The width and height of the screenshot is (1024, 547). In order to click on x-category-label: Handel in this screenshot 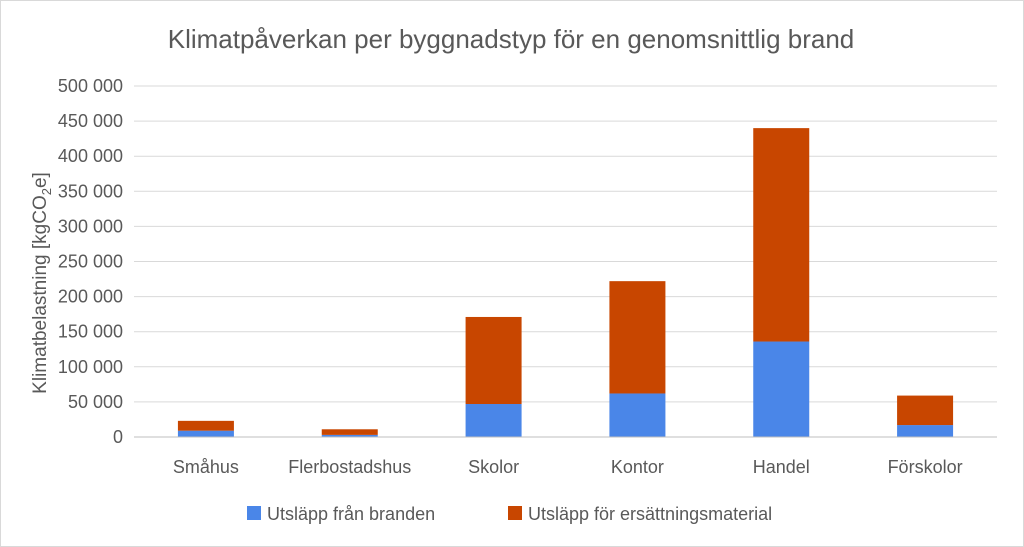, I will do `click(781, 467)`.